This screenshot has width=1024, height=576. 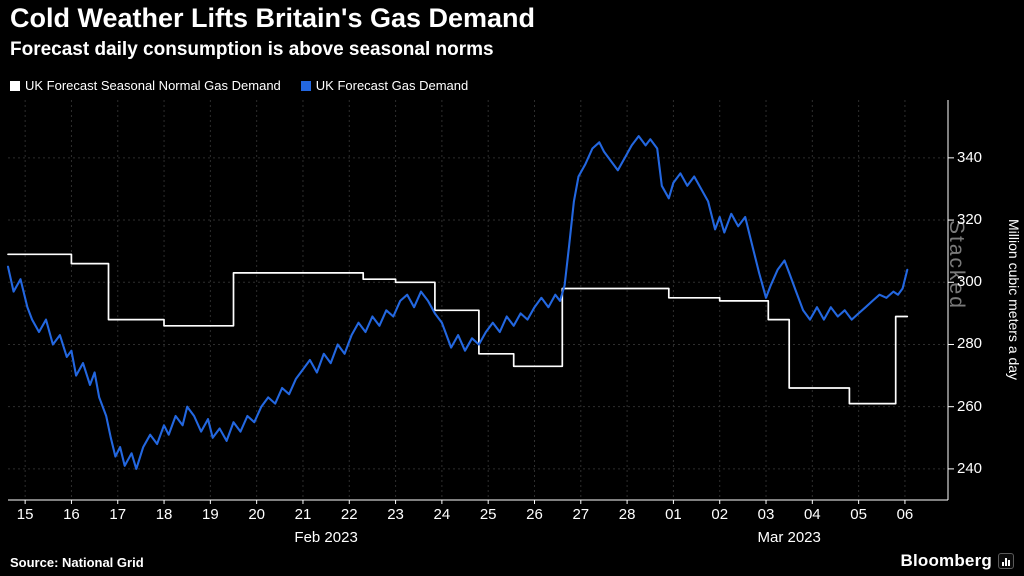 What do you see at coordinates (812, 514) in the screenshot?
I see `x-tick-label: 04` at bounding box center [812, 514].